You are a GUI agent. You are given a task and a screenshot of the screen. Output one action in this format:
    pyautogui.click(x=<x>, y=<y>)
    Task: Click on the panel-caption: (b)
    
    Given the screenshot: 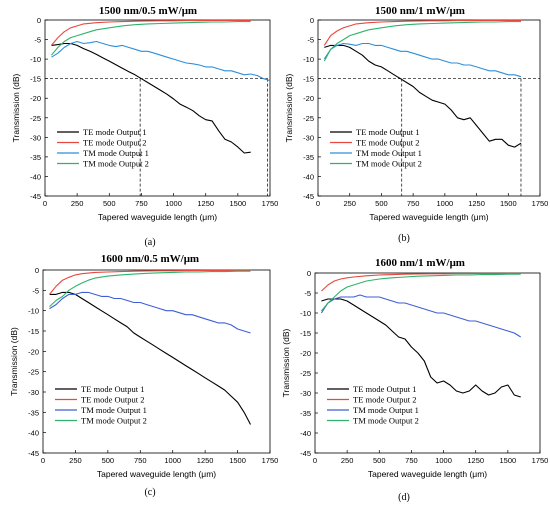 What is the action you would take?
    pyautogui.click(x=404, y=238)
    